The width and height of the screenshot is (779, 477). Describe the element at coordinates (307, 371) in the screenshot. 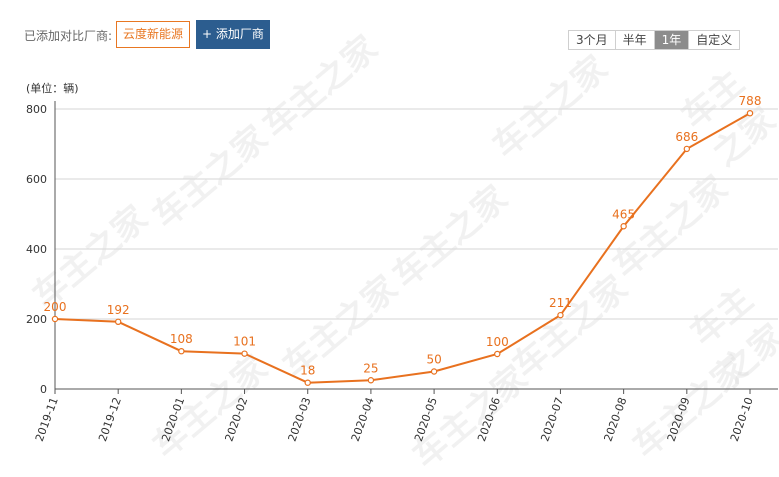

I see `data-label: 18` at that location.